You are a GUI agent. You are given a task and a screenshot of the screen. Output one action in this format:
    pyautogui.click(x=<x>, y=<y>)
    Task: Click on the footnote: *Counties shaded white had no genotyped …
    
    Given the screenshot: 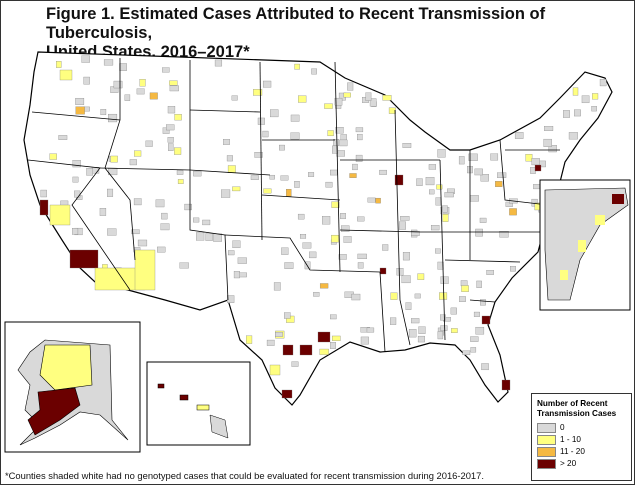 What is the action you would take?
    pyautogui.click(x=244, y=475)
    